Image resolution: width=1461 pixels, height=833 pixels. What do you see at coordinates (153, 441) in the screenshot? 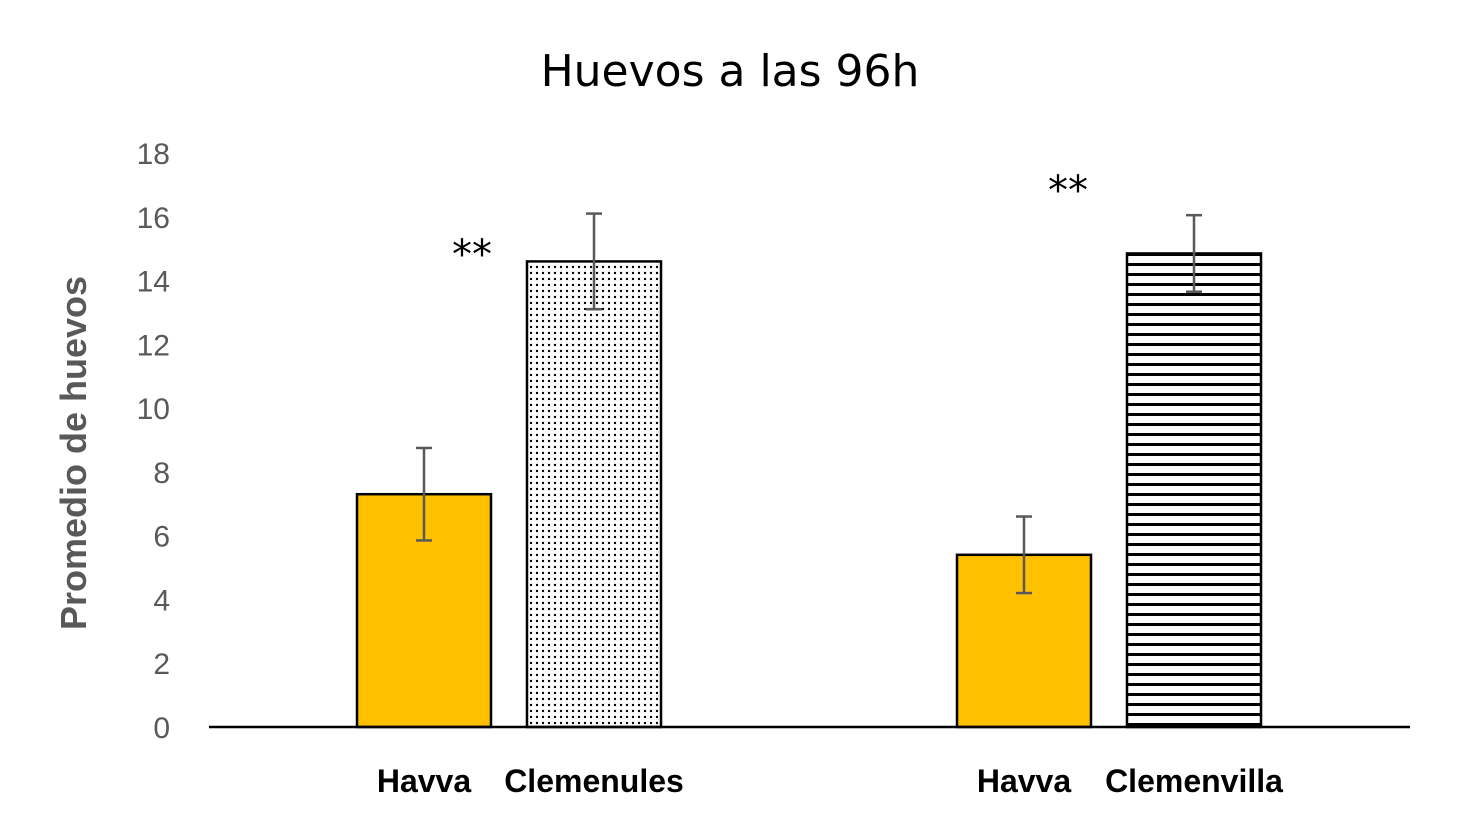
I see `y-axis-ticks: 0 2 4 6 8 10 12 14 16 18` at bounding box center [153, 441].